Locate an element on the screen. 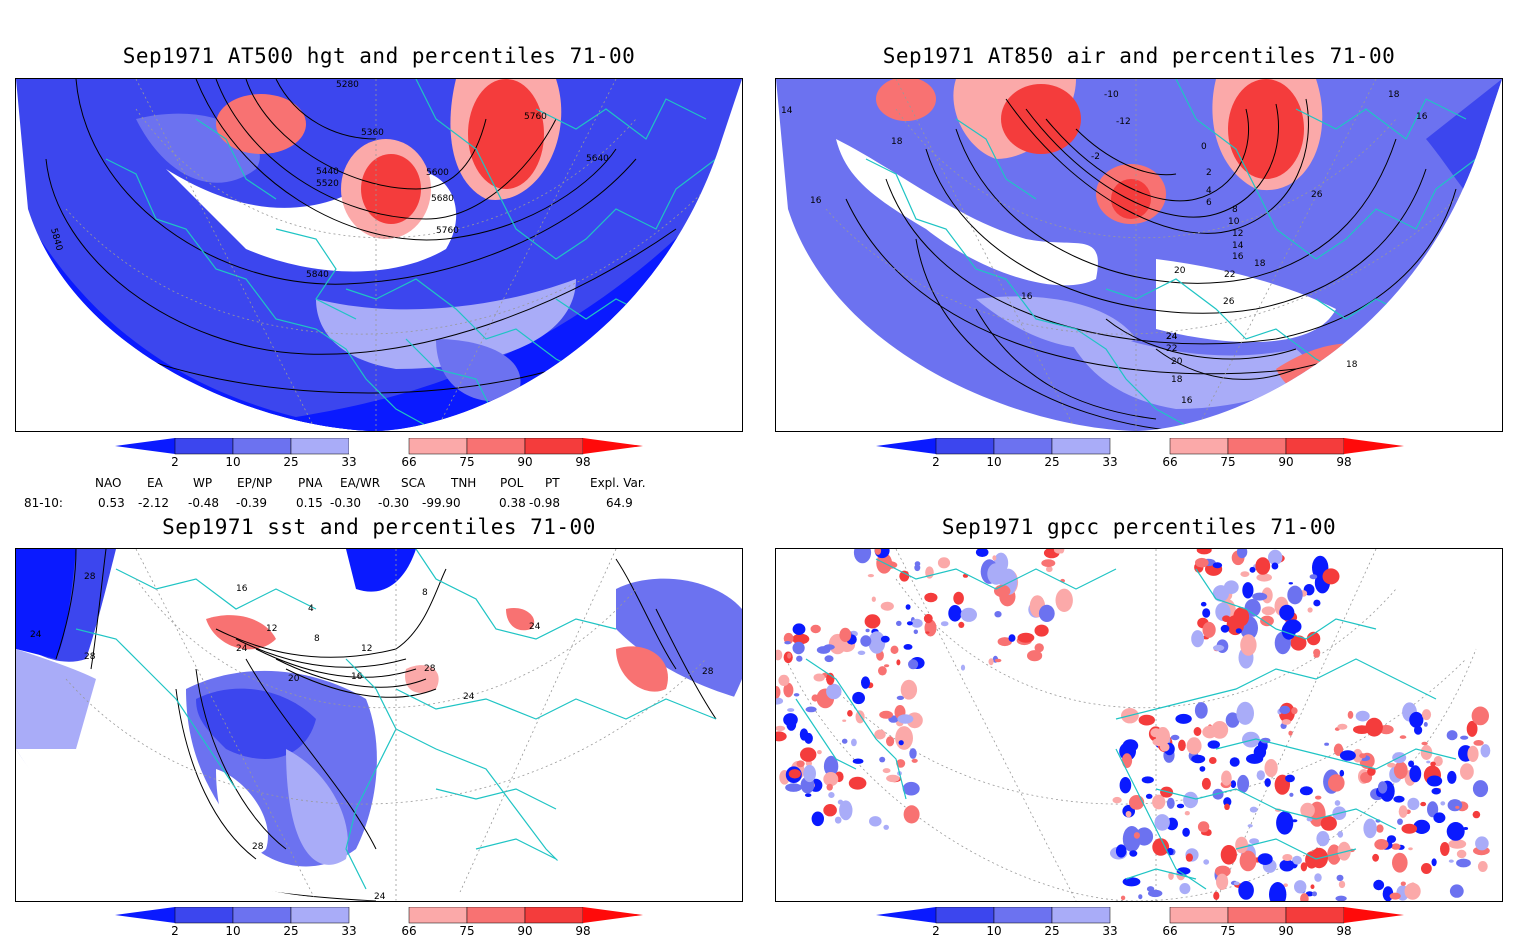 Image resolution: width=1520 pixels, height=940 pixels. index-value: -2.12 is located at coordinates (154, 503).